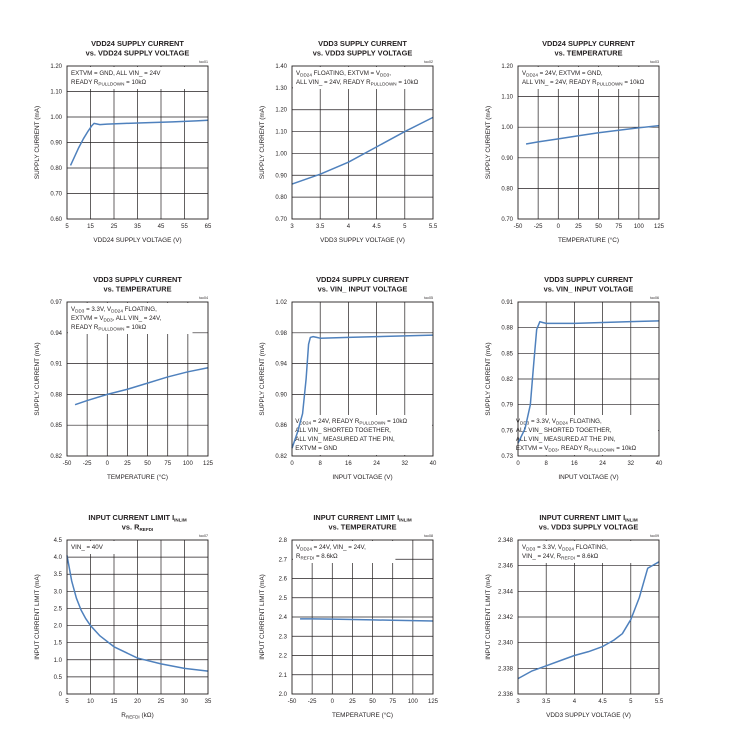 This screenshot has width=734, height=751. Describe the element at coordinates (58, 644) in the screenshot. I see `y-tick-label-segment-0: 1.5` at that location.